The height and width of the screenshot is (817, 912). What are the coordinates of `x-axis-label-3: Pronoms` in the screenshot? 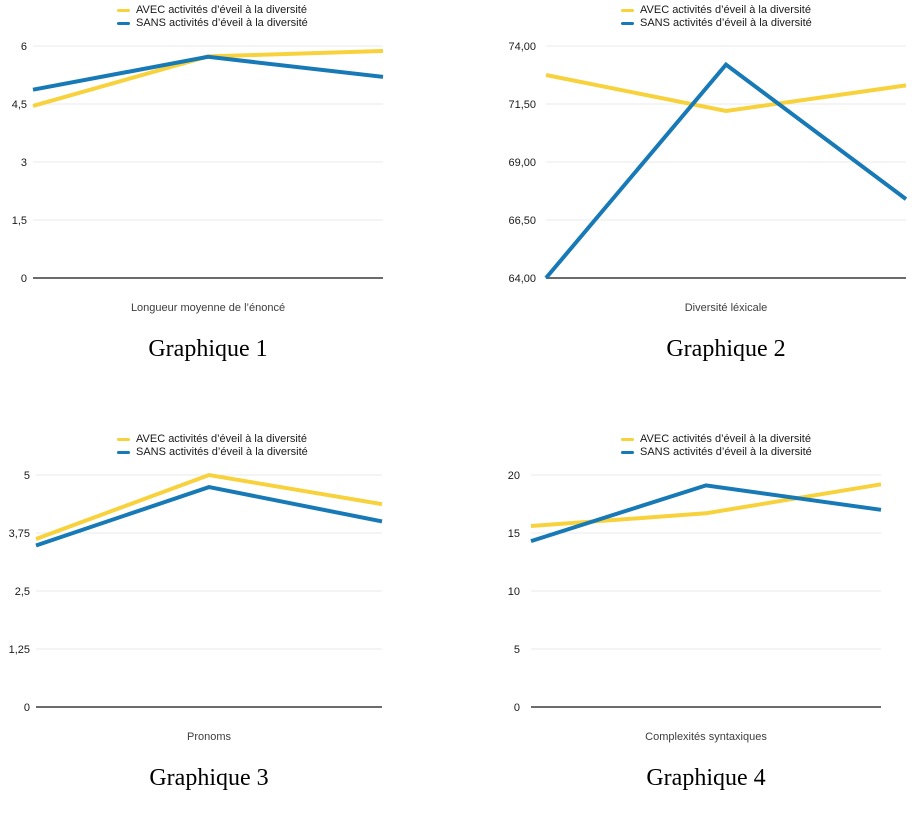 It's located at (209, 737).